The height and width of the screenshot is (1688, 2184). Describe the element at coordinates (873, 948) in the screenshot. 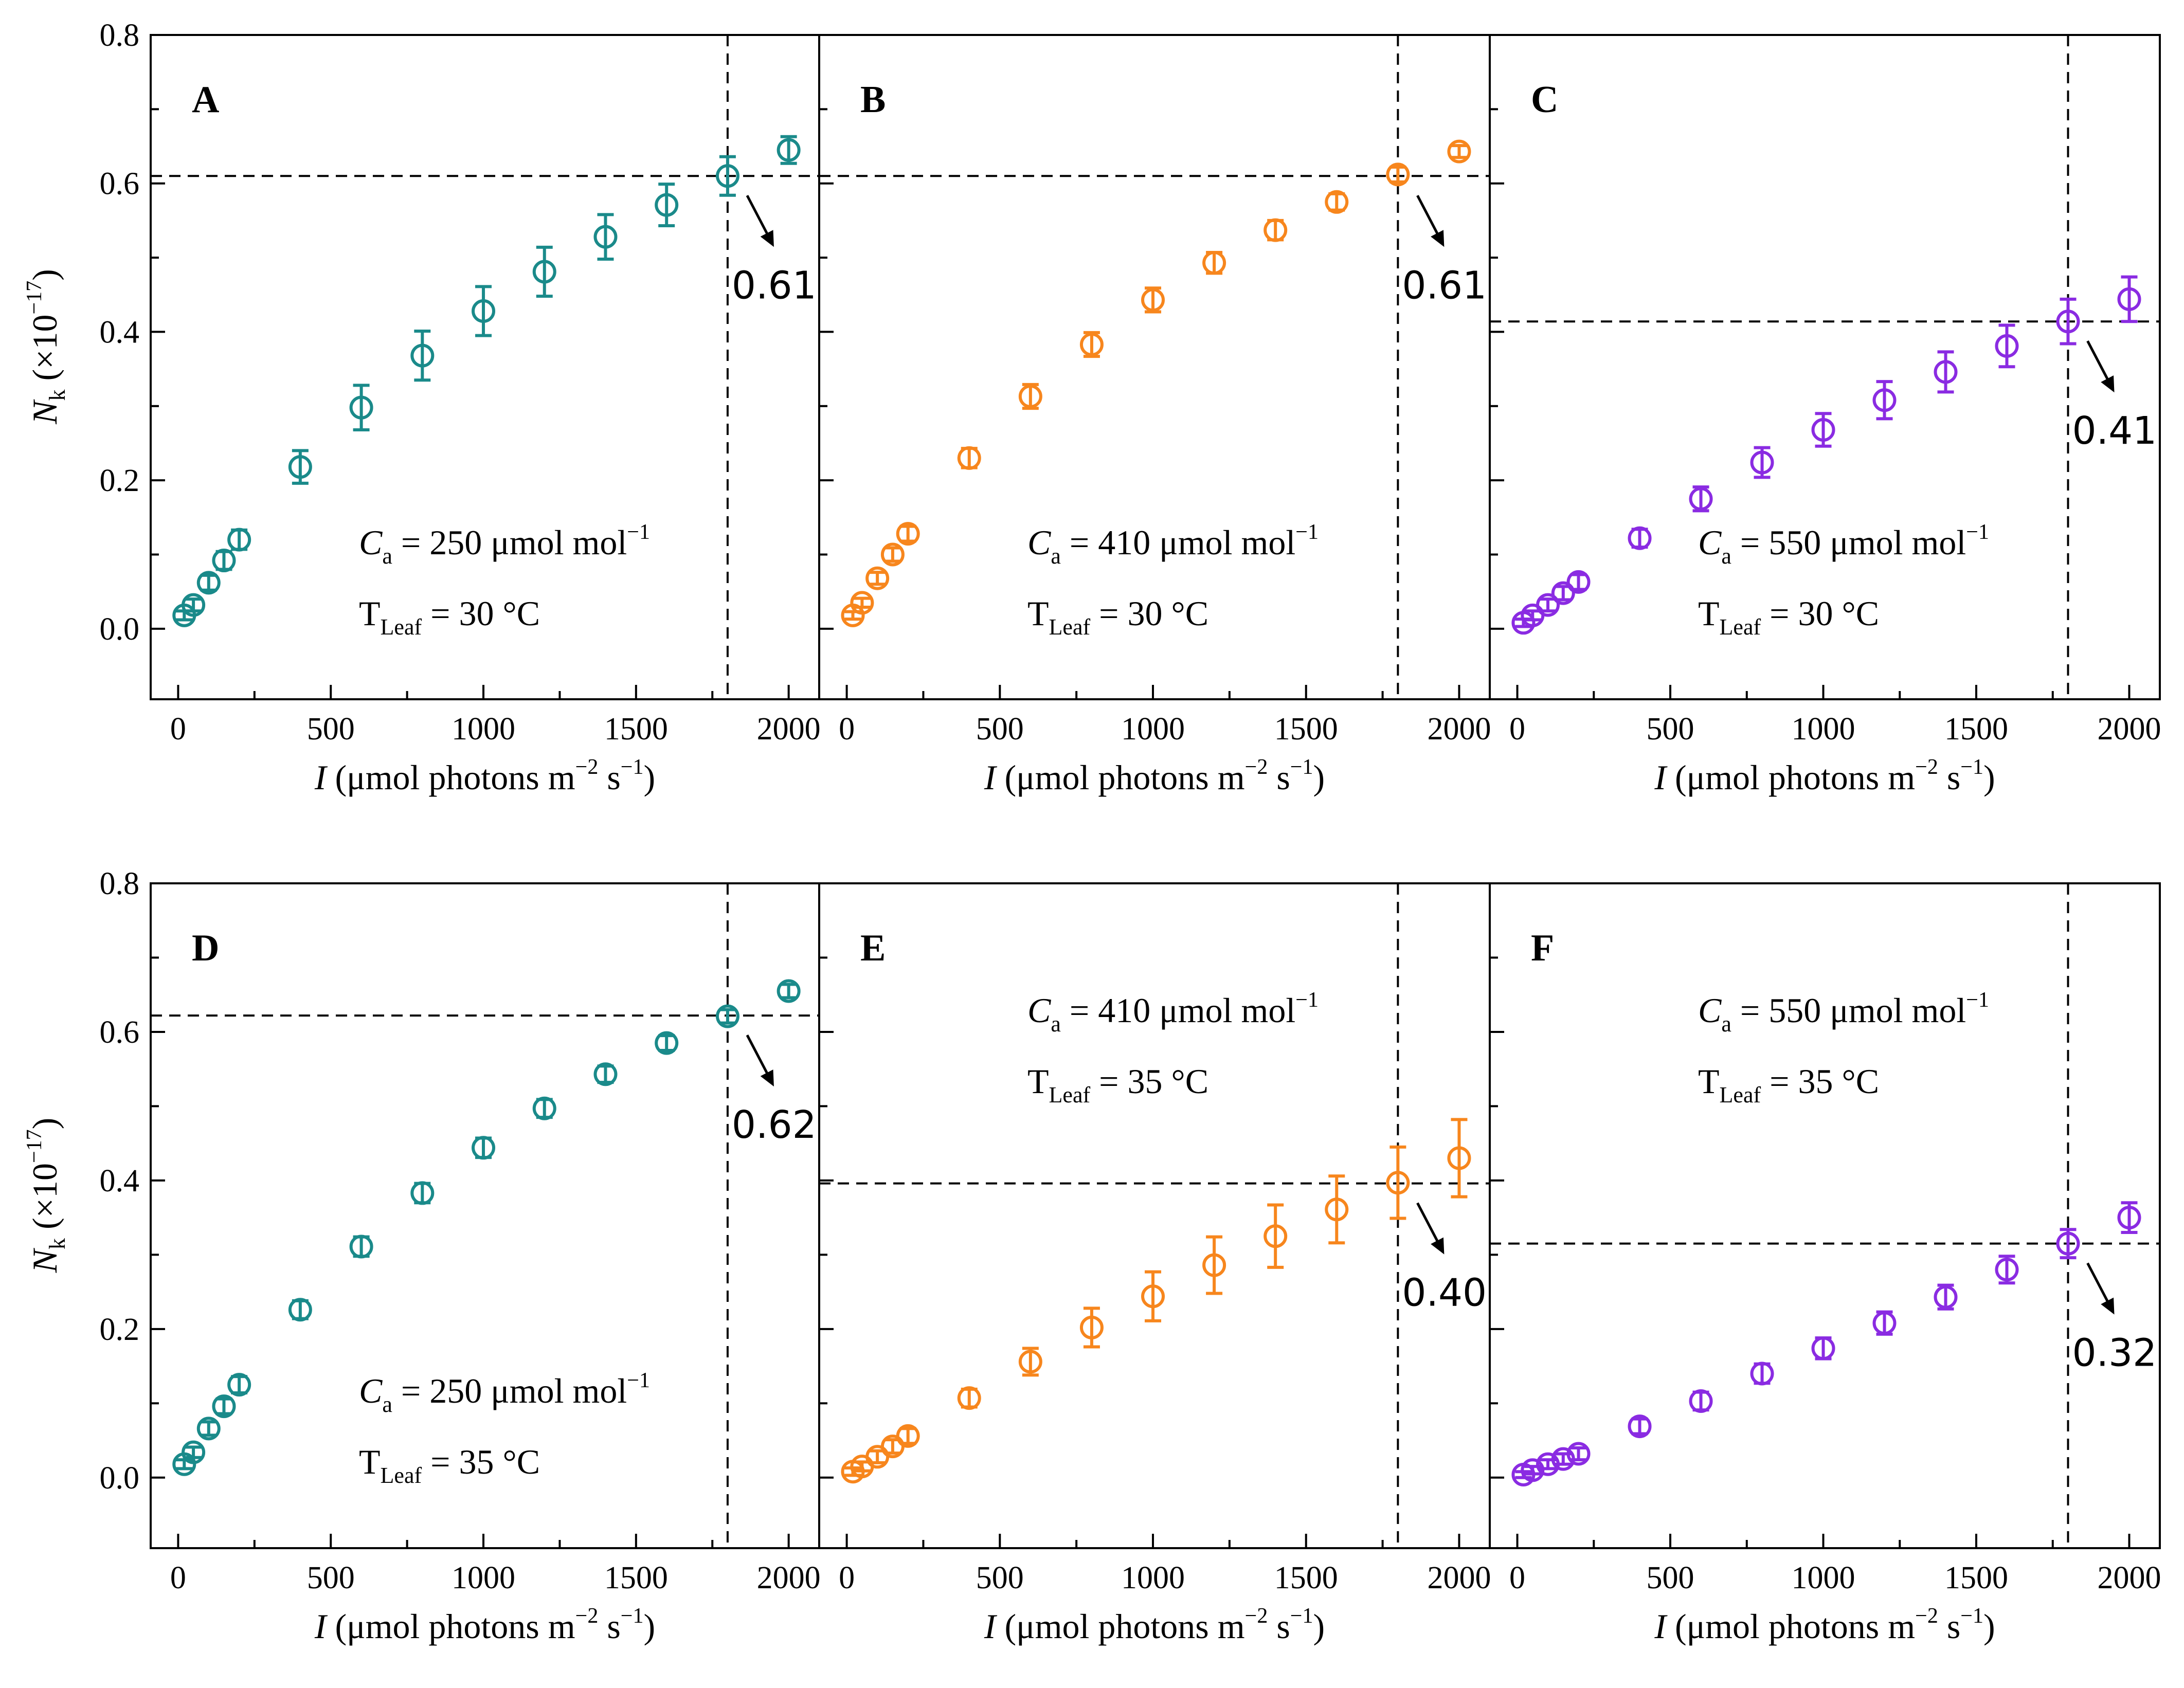

I see `panel-letter: E` at that location.